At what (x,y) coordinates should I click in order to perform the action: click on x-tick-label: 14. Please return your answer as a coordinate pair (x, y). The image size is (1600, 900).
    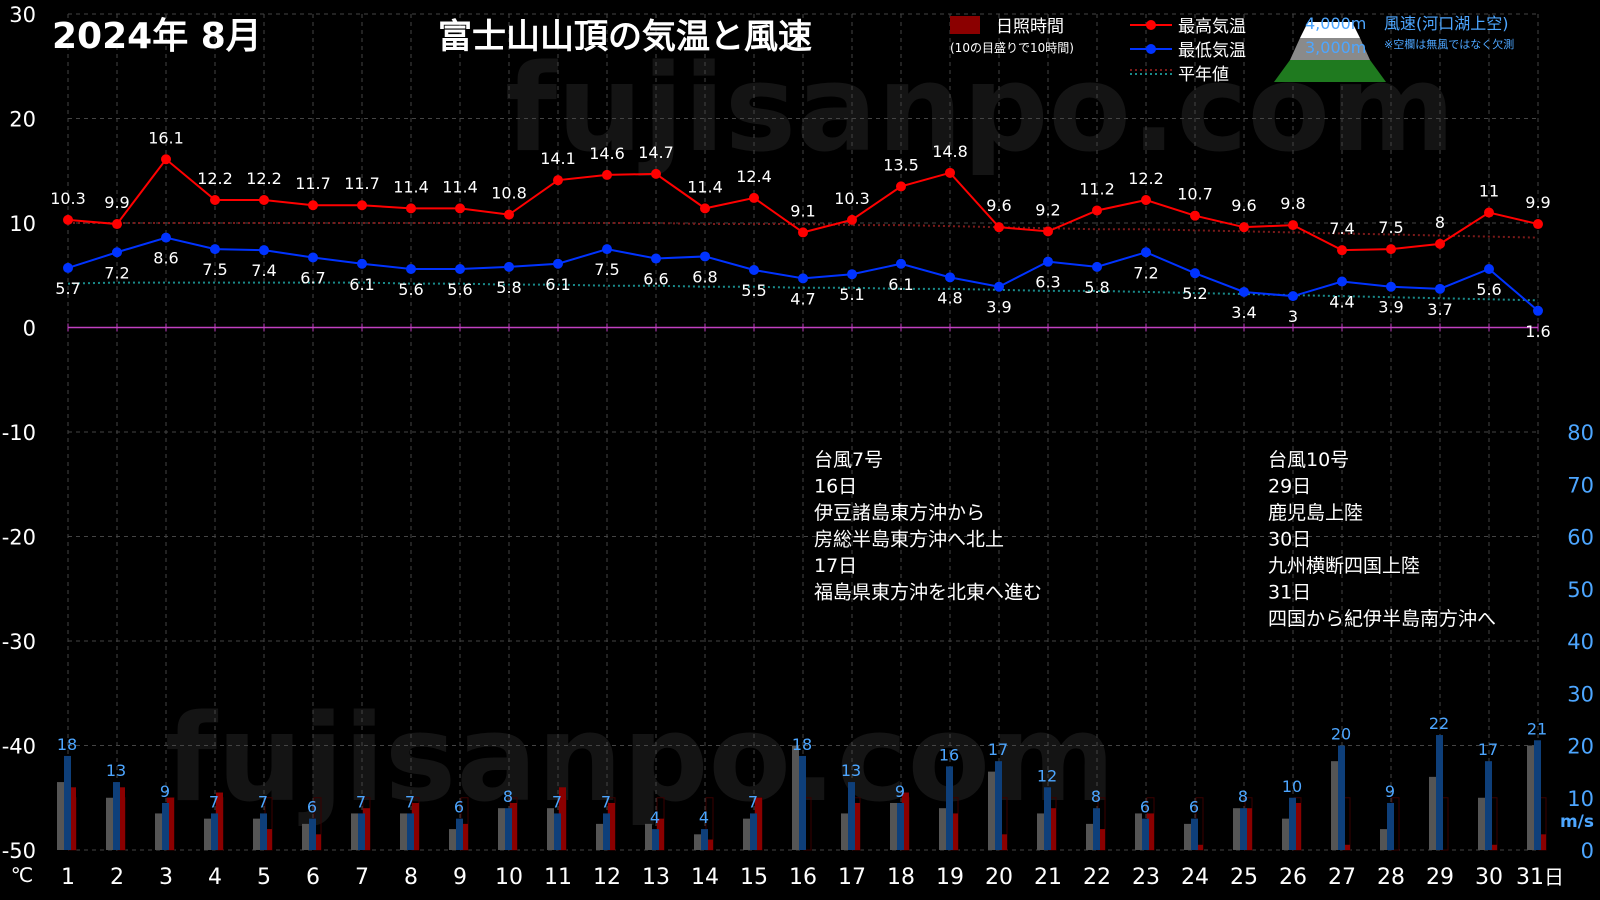
    Looking at the image, I should click on (705, 877).